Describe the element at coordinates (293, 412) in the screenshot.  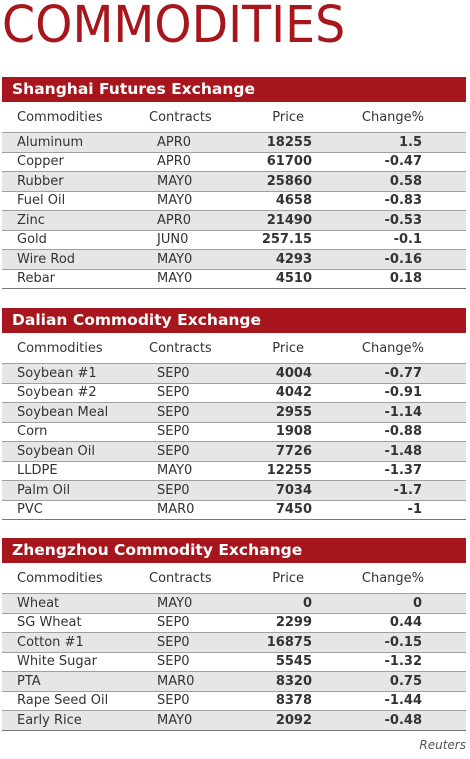
I see `price-cell: 2955` at that location.